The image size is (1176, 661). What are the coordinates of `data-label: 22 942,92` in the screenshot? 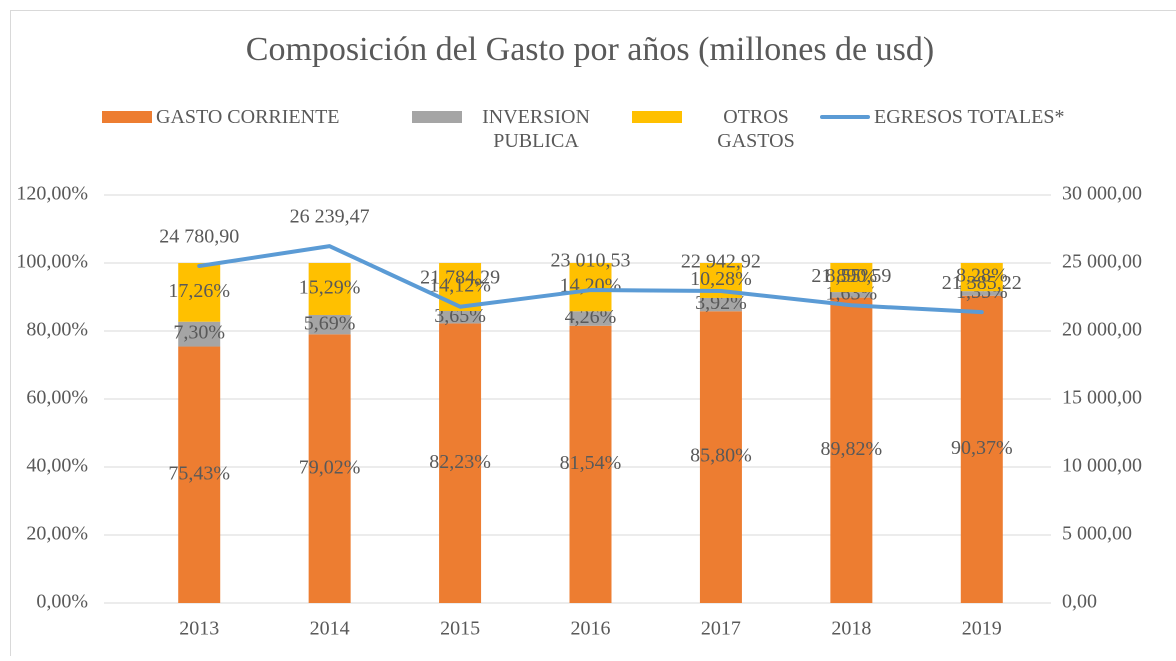 It's located at (721, 262).